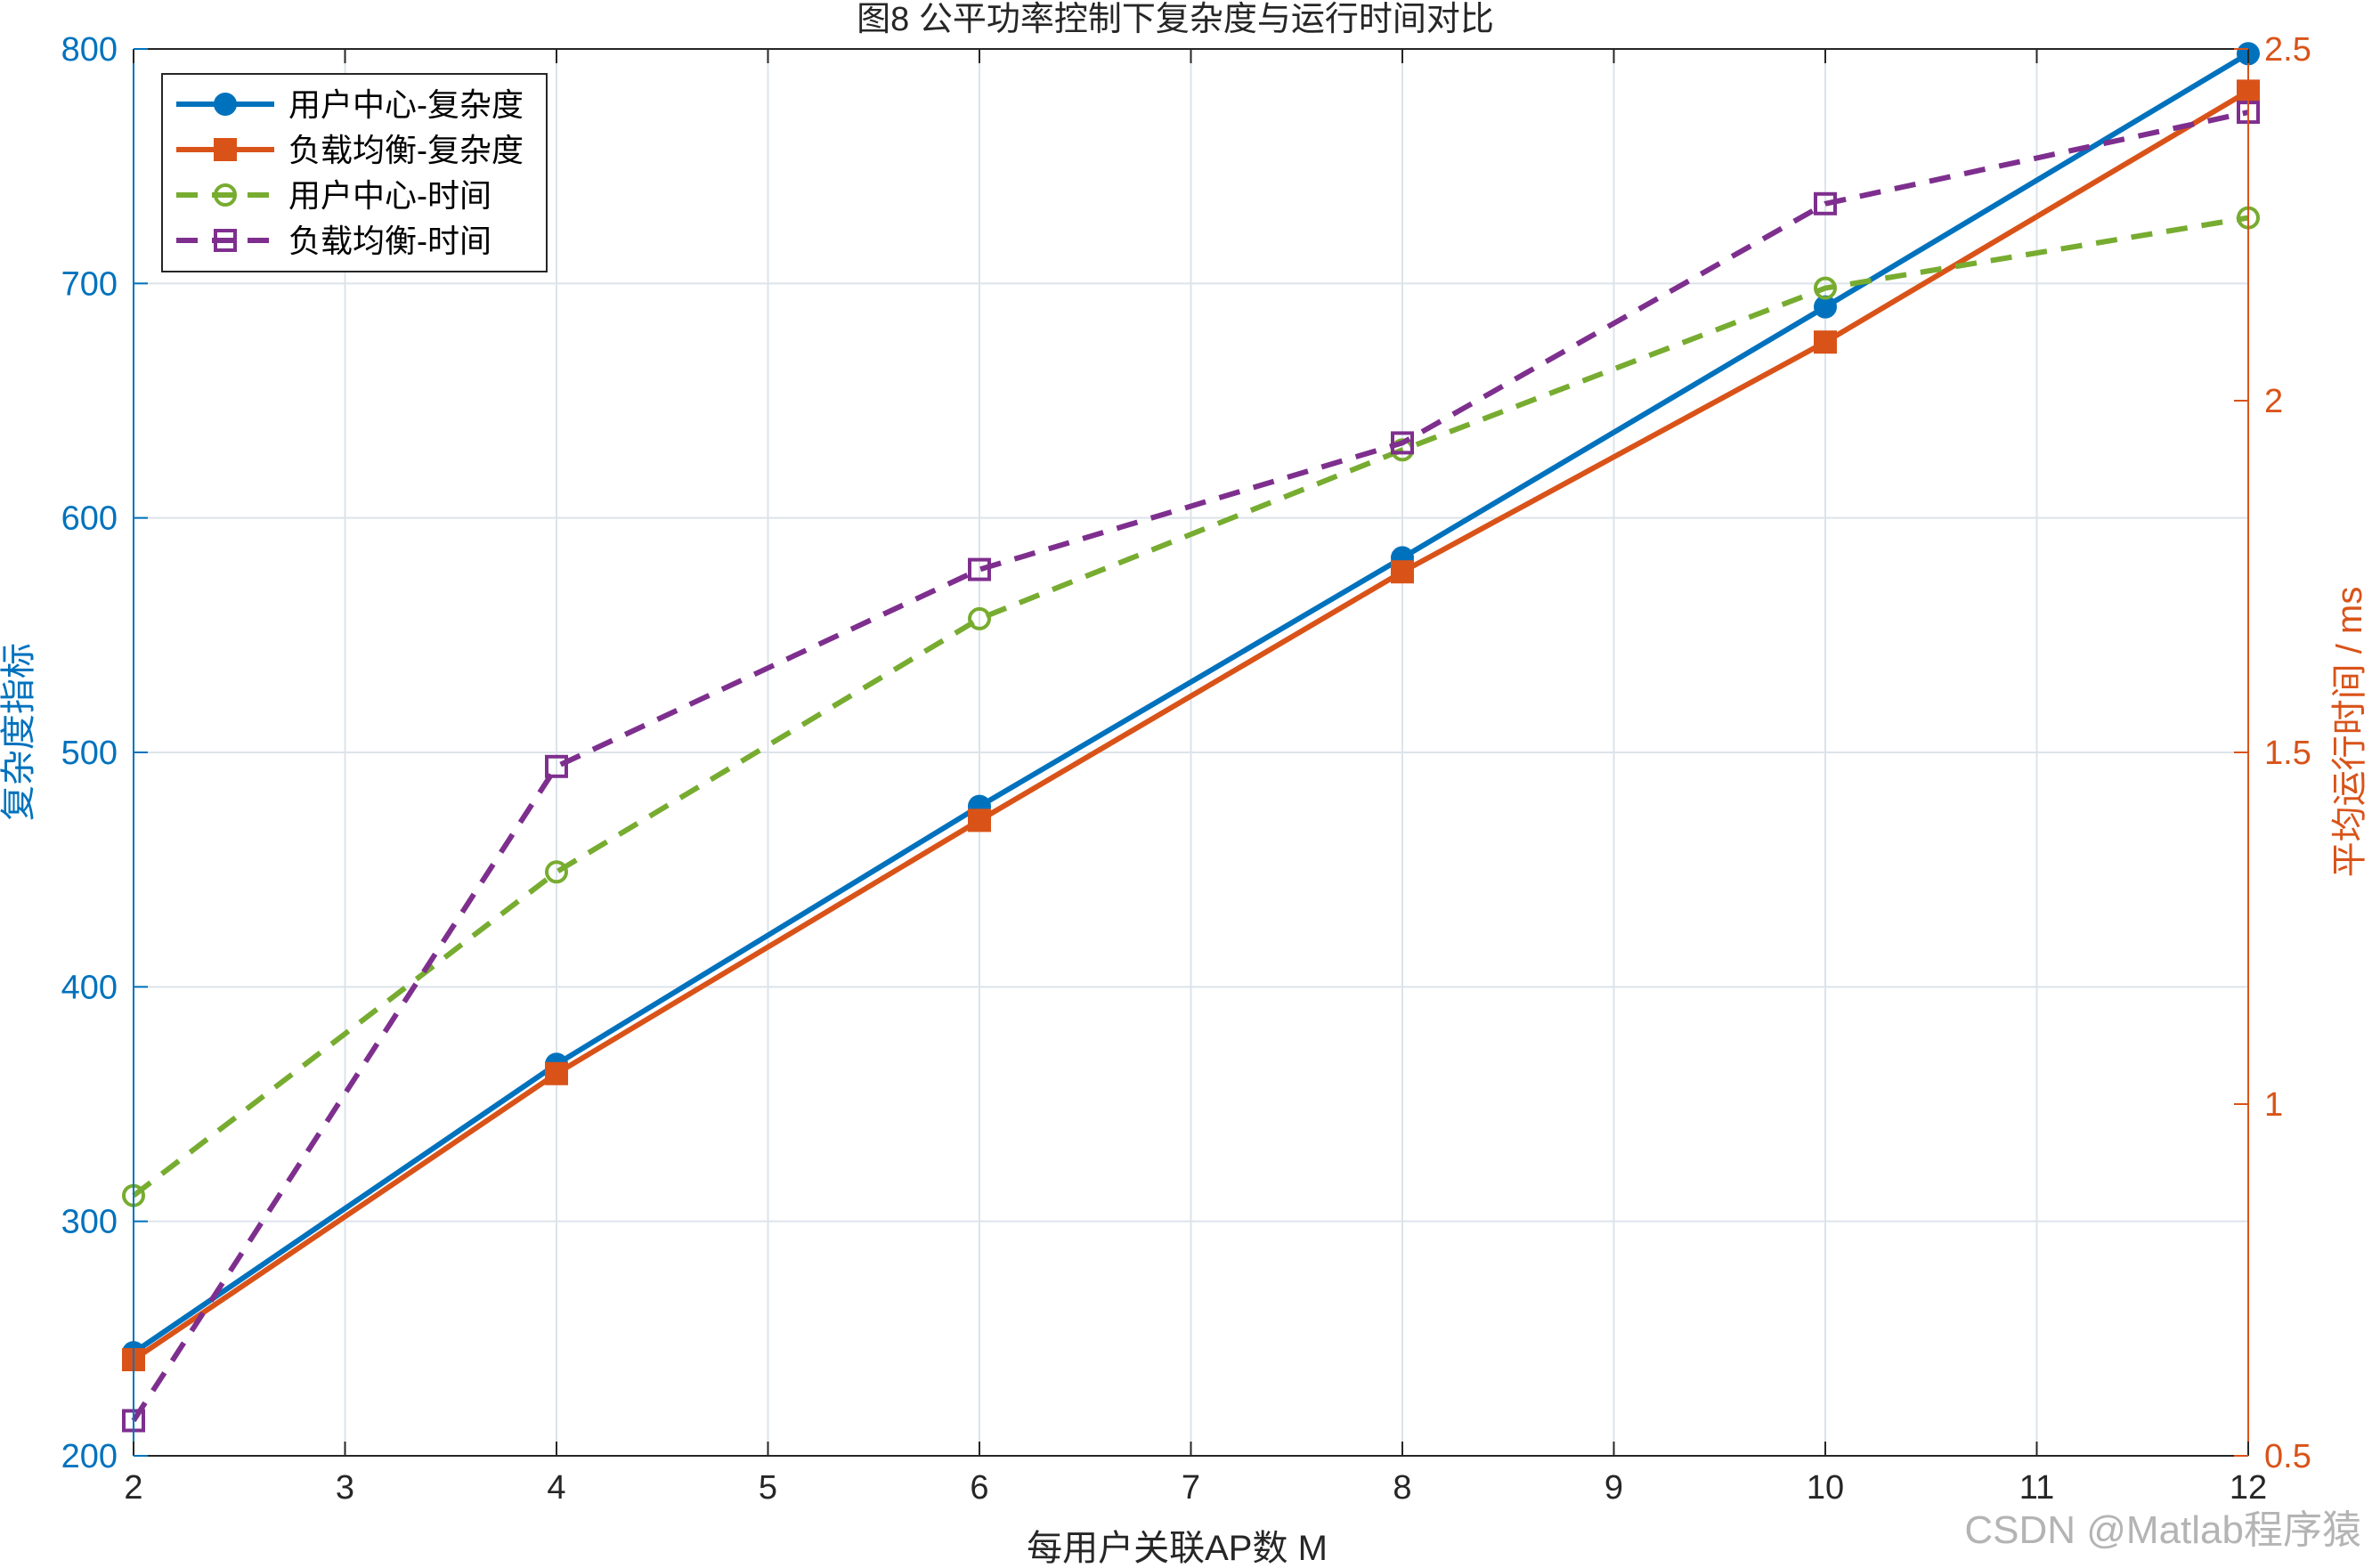 Image resolution: width=2372 pixels, height=1568 pixels. I want to click on watermark: CSDN @Matlab程序猿, so click(2162, 1530).